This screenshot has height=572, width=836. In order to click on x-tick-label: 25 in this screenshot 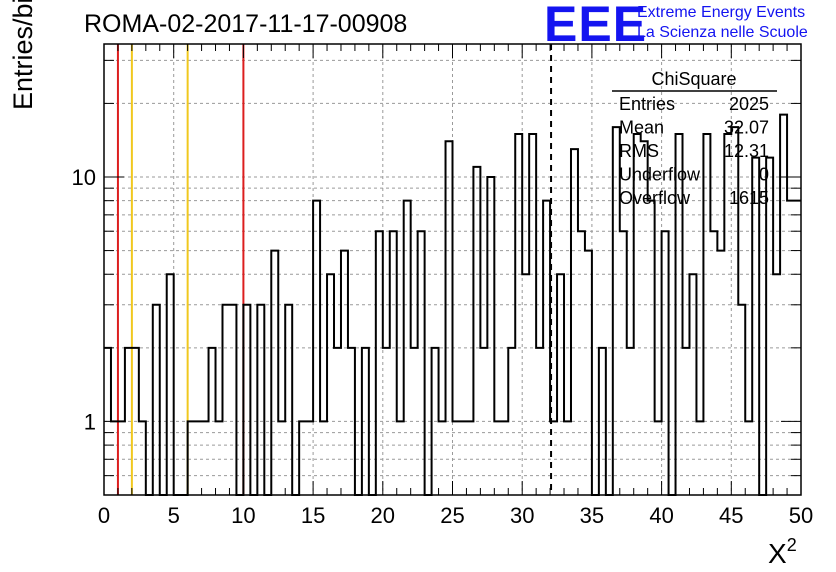, I will do `click(452, 515)`.